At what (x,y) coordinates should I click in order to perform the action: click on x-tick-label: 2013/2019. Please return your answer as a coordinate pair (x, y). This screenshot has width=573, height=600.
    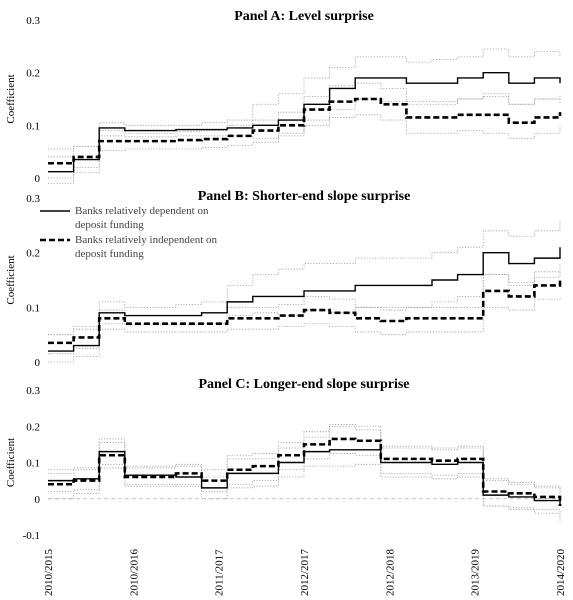
    Looking at the image, I should click on (476, 572).